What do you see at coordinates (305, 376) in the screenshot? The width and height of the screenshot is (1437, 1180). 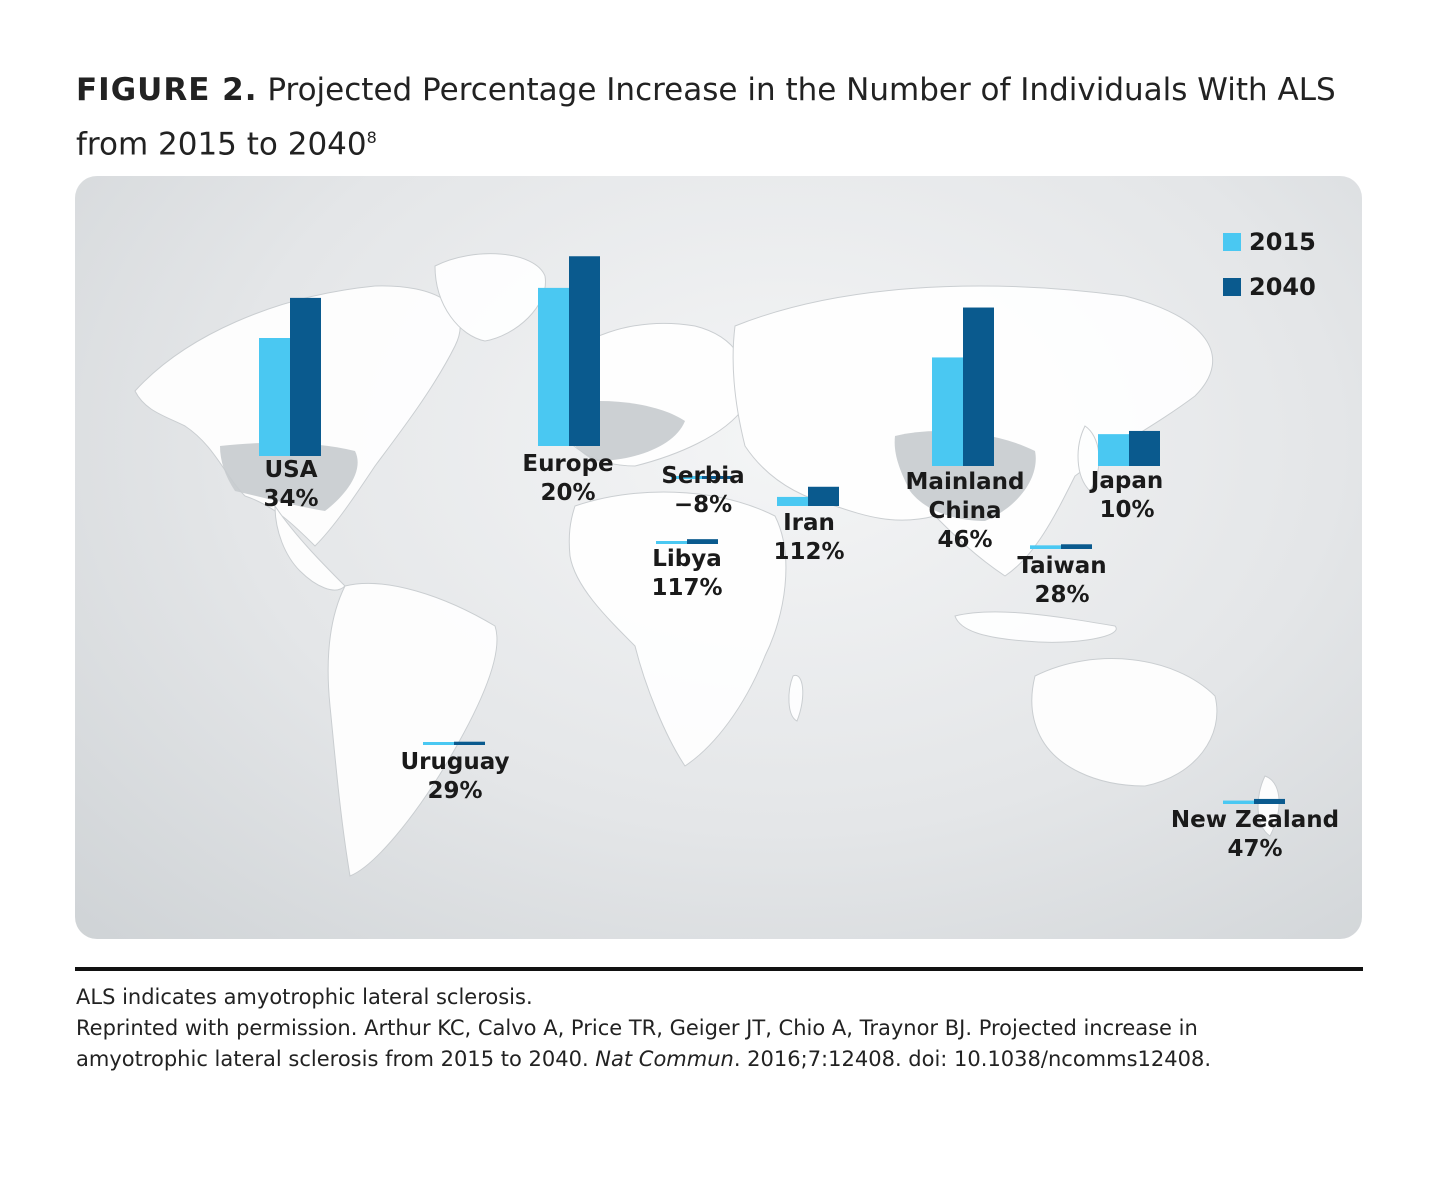 I see `bar-2040-usa` at bounding box center [305, 376].